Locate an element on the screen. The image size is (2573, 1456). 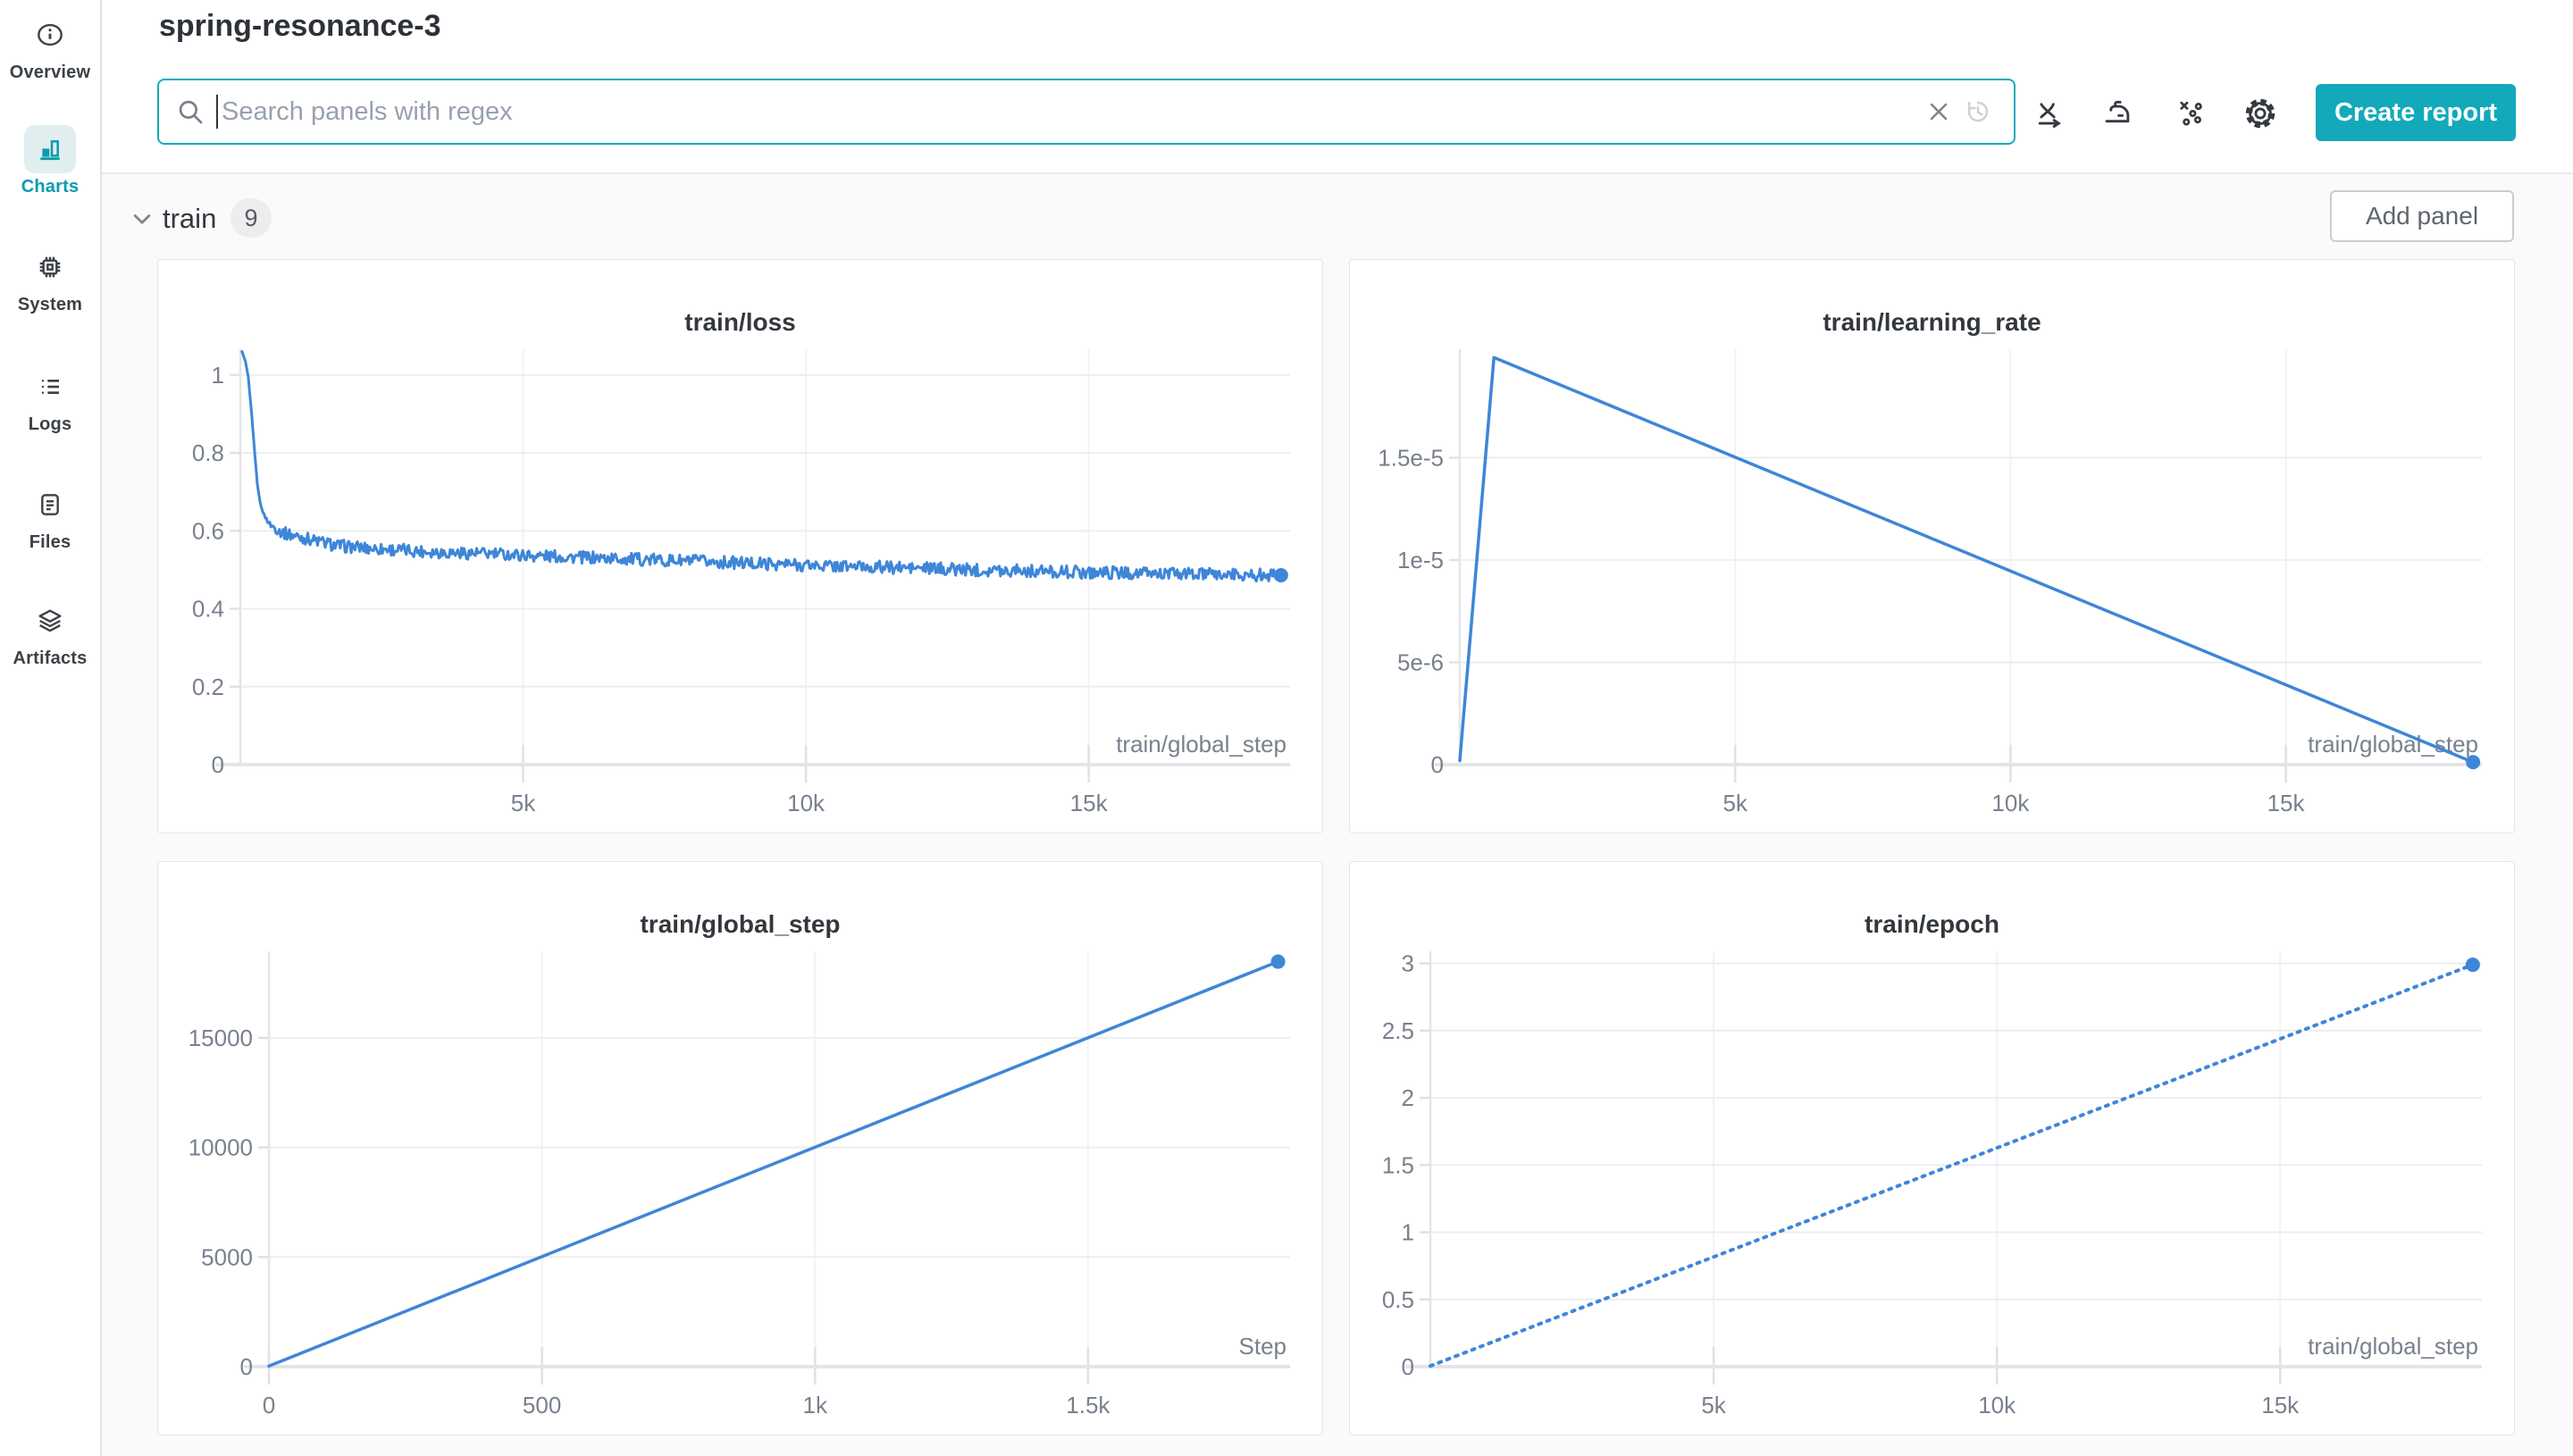
chip-icon is located at coordinates (50, 267).